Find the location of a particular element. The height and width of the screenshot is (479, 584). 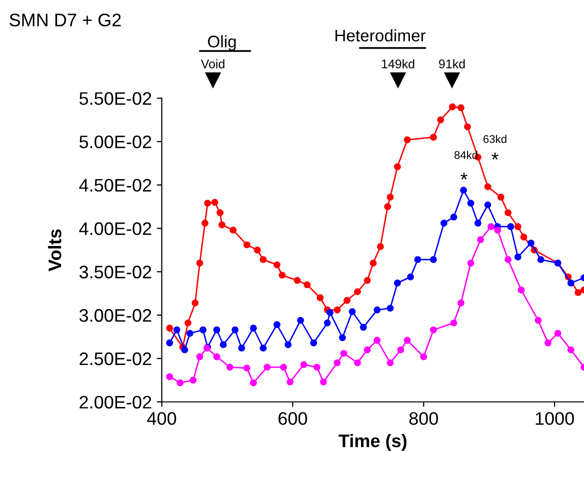

y-tick-label: 5.50E-02 is located at coordinates (115, 98).